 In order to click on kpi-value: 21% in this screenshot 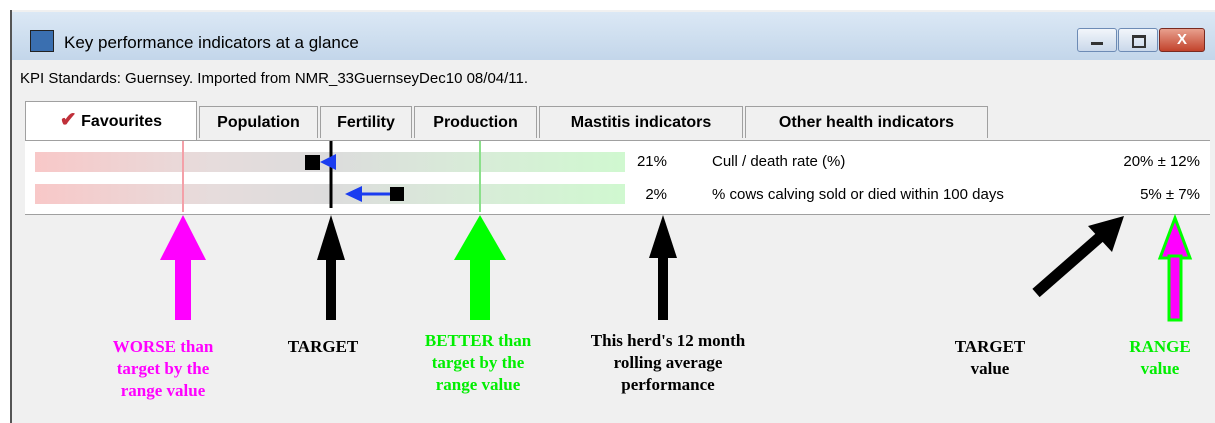, I will do `click(651, 161)`.